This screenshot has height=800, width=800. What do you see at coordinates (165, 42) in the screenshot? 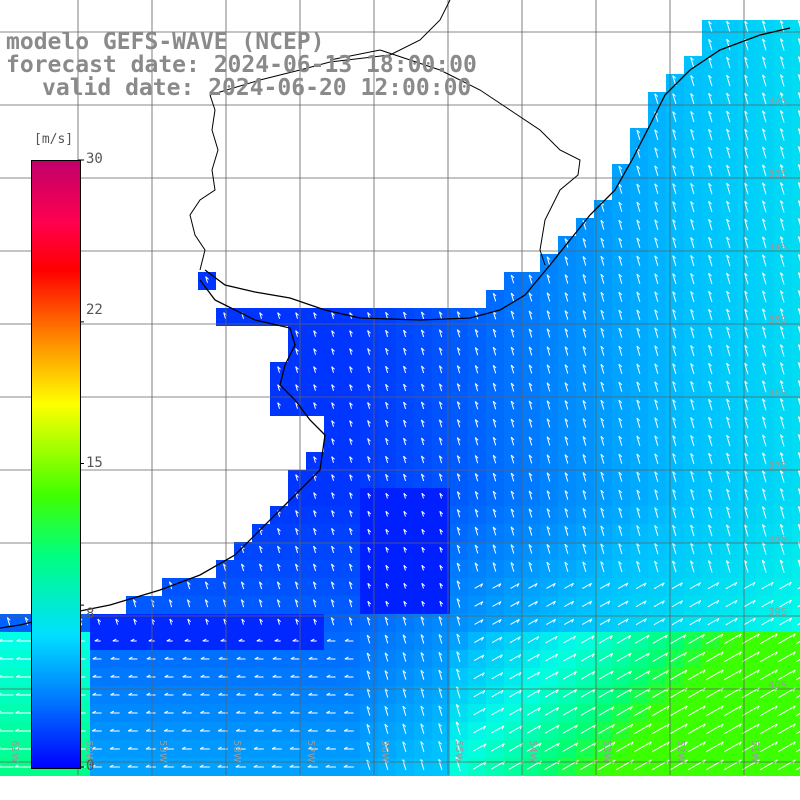
I see `title-model: modelo GEFS-WAVE (NCEP)` at bounding box center [165, 42].